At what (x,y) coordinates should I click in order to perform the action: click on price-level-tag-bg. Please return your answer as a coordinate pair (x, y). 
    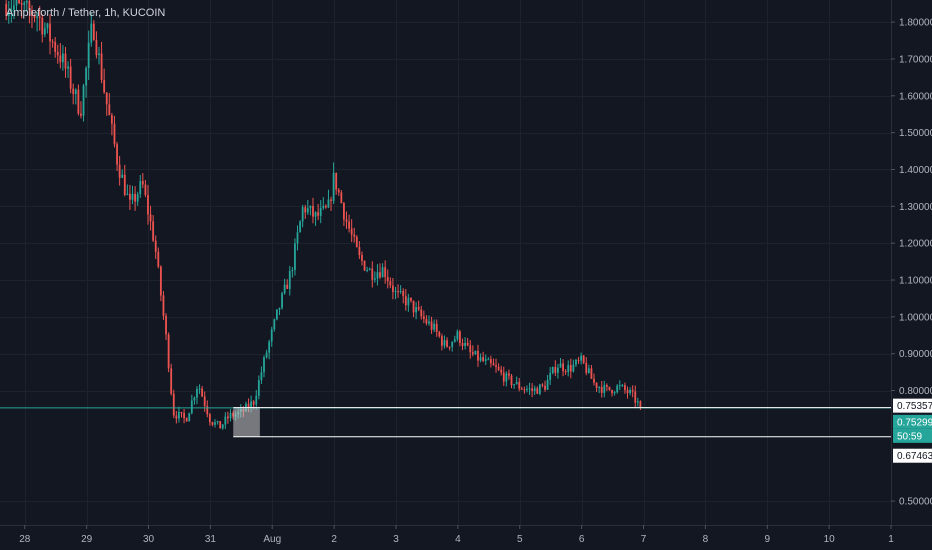
    Looking at the image, I should click on (912, 405).